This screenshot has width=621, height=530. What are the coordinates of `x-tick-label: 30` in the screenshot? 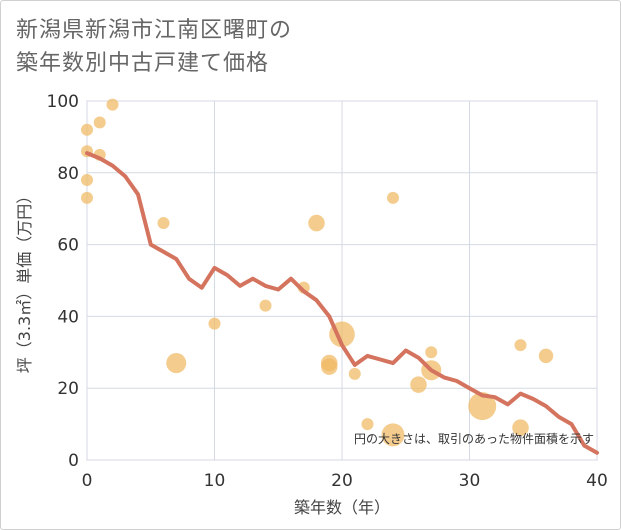 It's located at (470, 481).